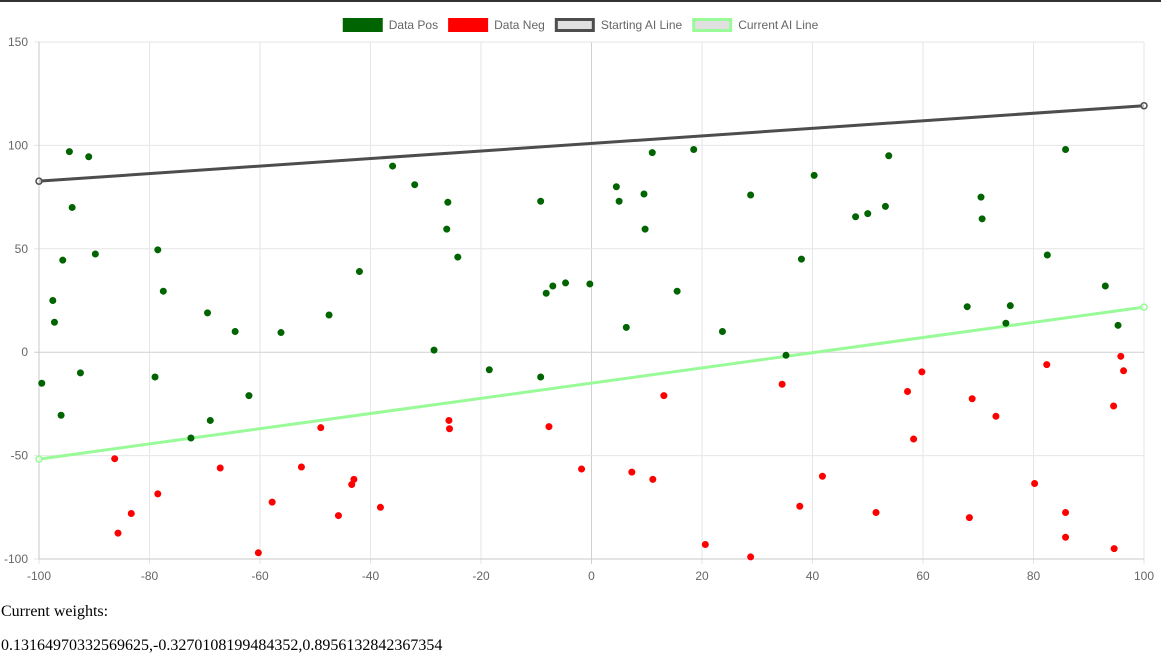 The width and height of the screenshot is (1161, 668). What do you see at coordinates (642, 25) in the screenshot?
I see `legend-label: Starting AI Line` at bounding box center [642, 25].